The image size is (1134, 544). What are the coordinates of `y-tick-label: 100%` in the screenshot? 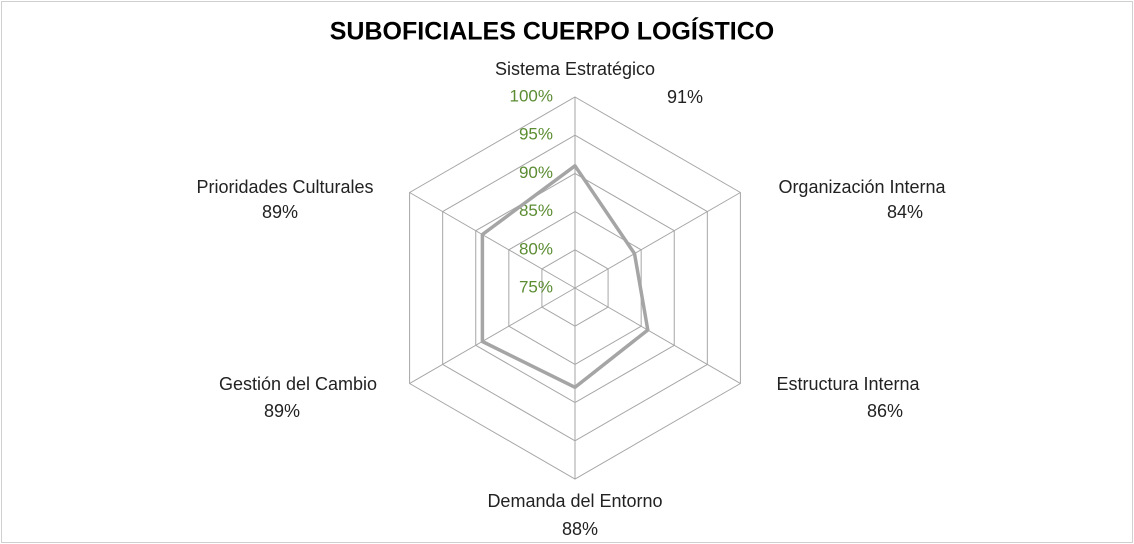 It's located at (531, 95).